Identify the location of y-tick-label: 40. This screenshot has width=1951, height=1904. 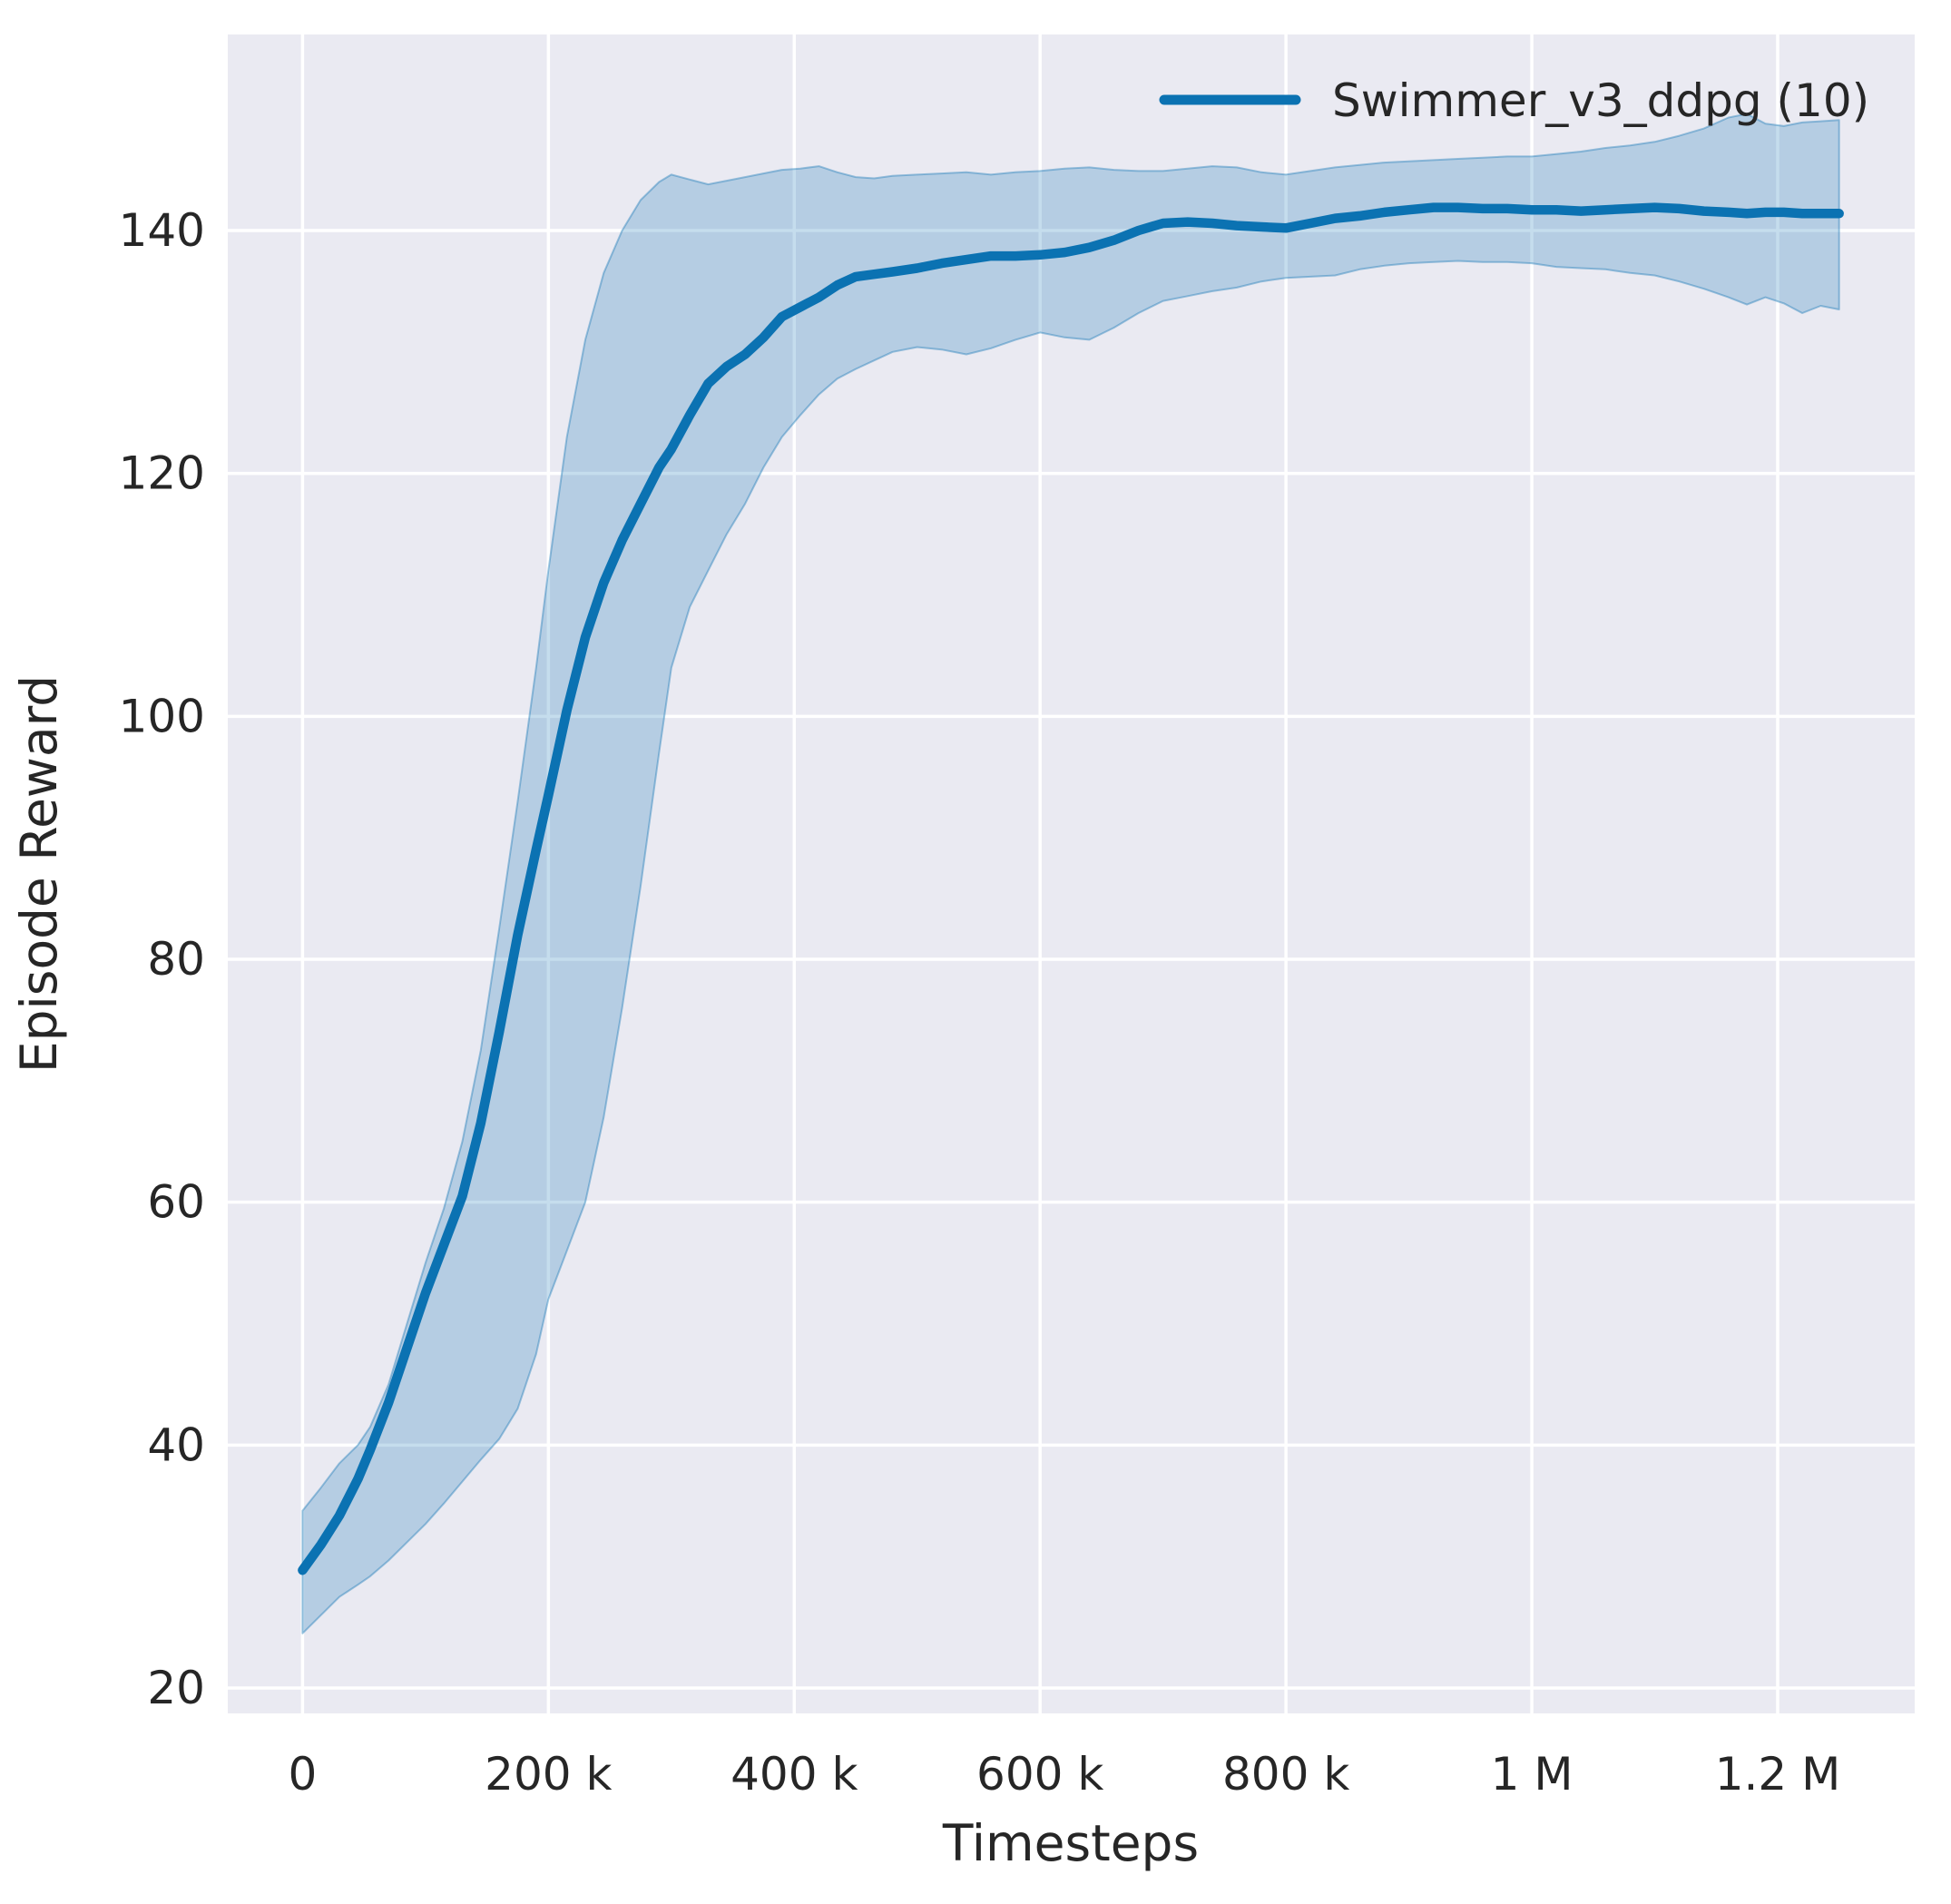
(176, 1444).